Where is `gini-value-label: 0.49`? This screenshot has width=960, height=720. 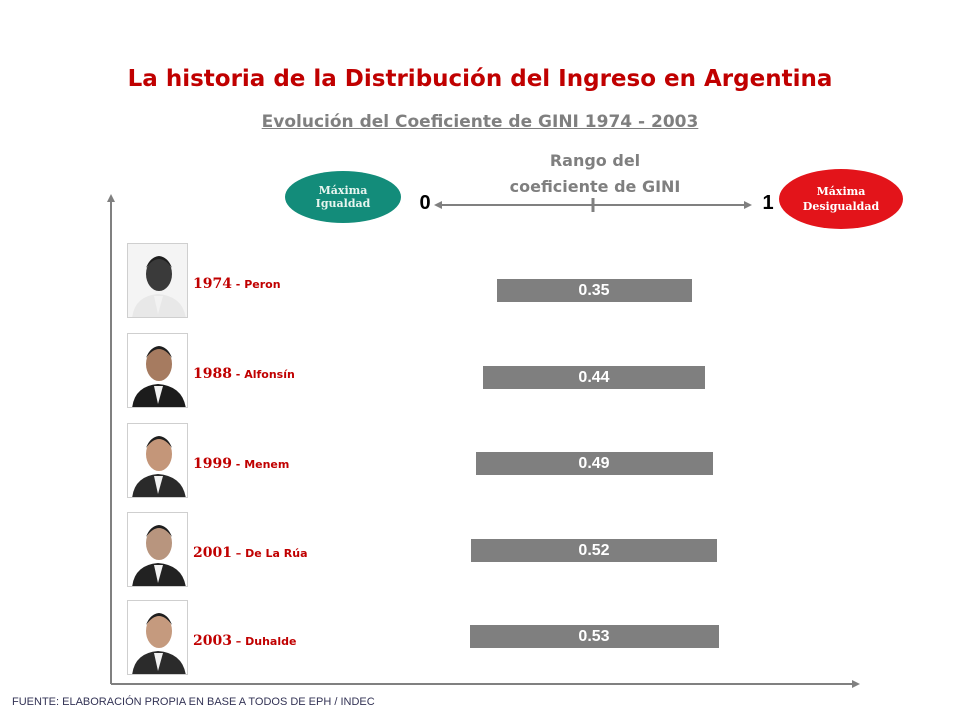 gini-value-label: 0.49 is located at coordinates (594, 463).